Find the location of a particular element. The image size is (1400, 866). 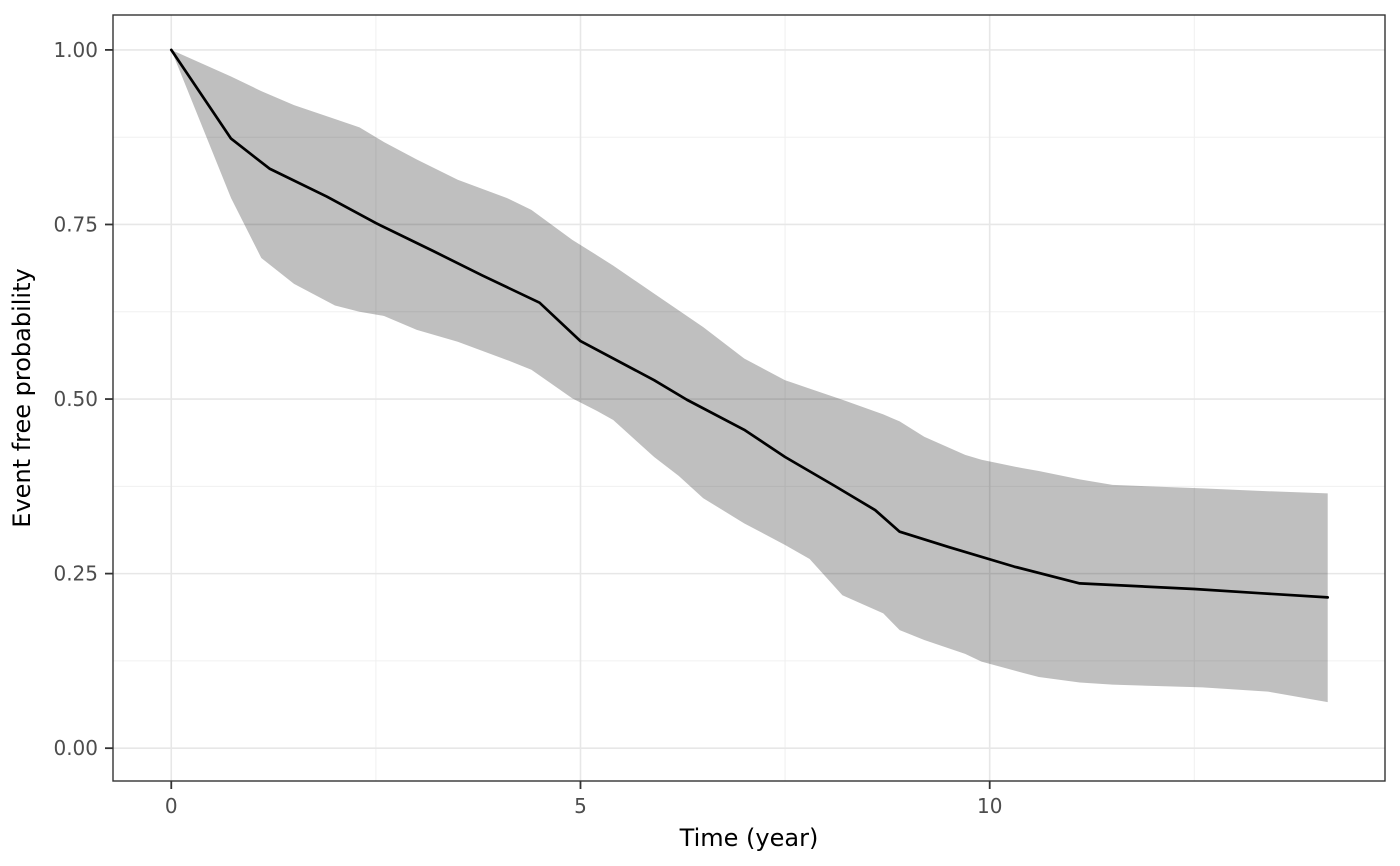

x-axis-tick-label: 10 is located at coordinates (989, 806).